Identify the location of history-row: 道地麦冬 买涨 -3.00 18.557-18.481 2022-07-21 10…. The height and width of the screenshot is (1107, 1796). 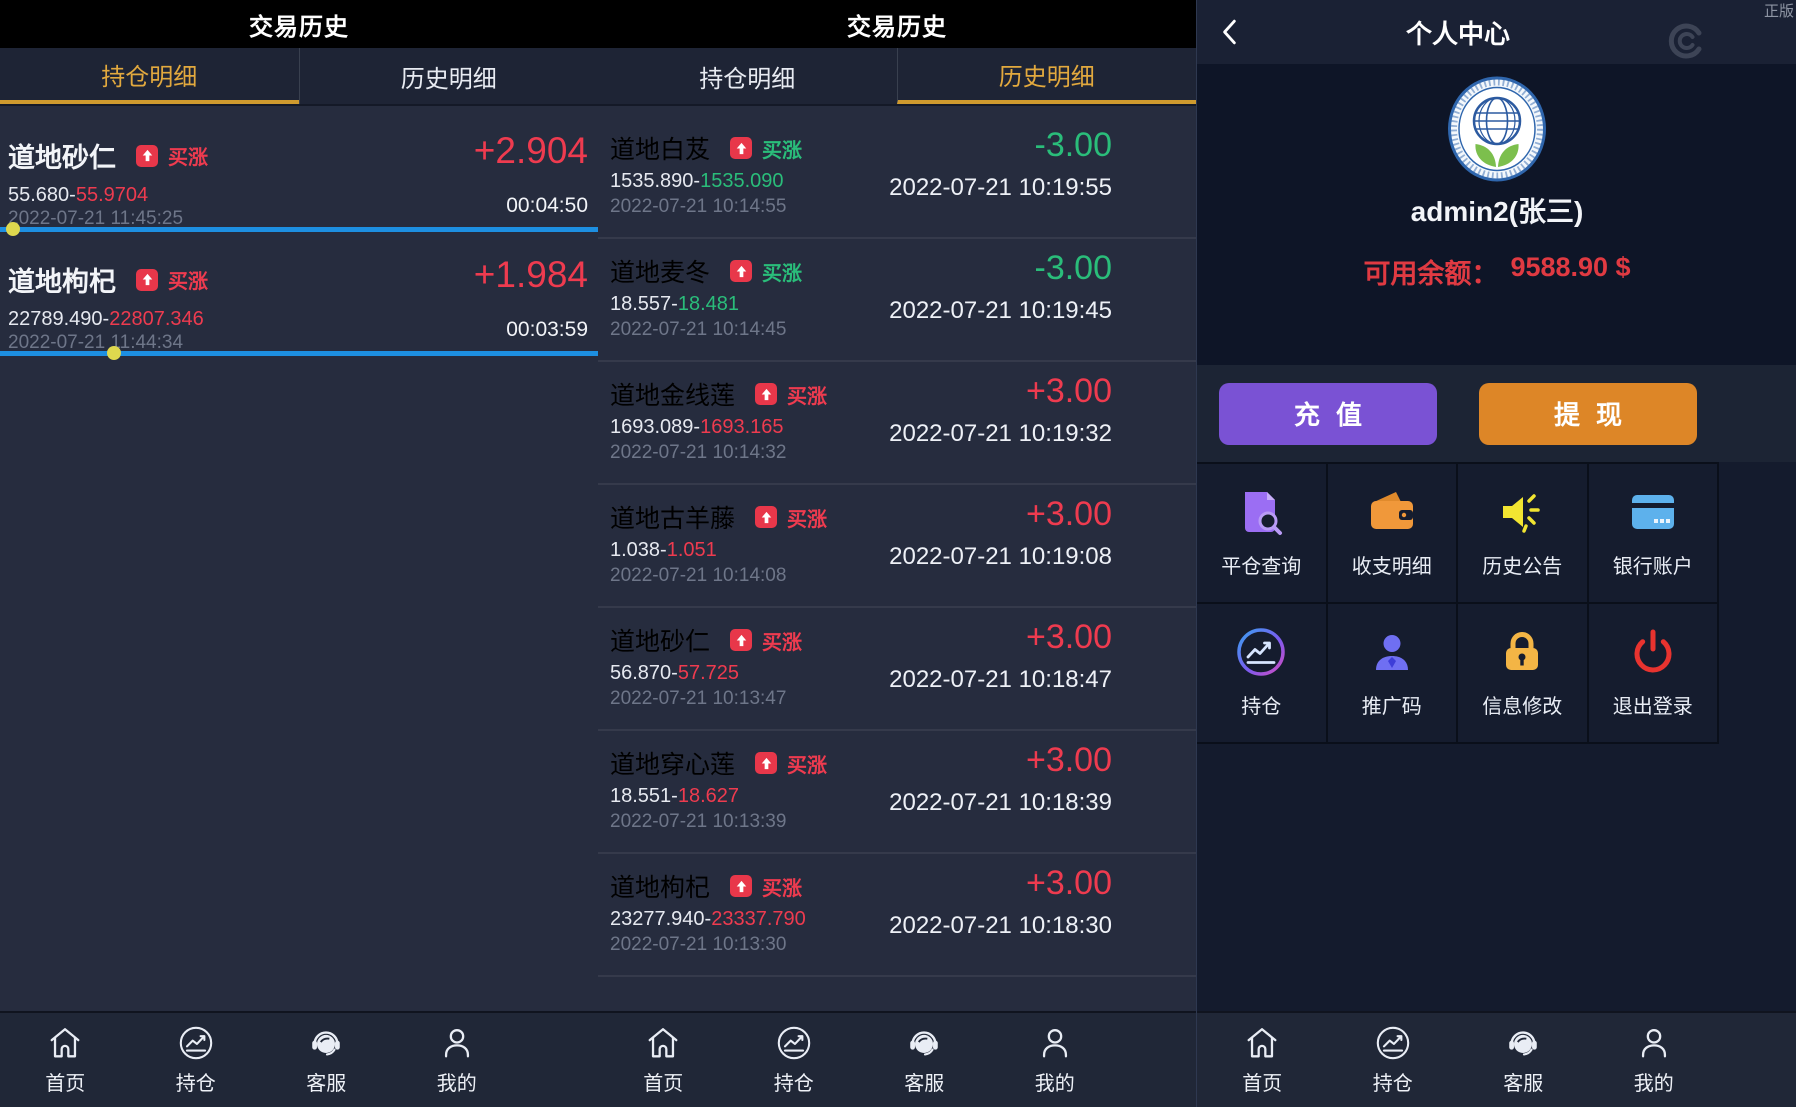
(897, 300).